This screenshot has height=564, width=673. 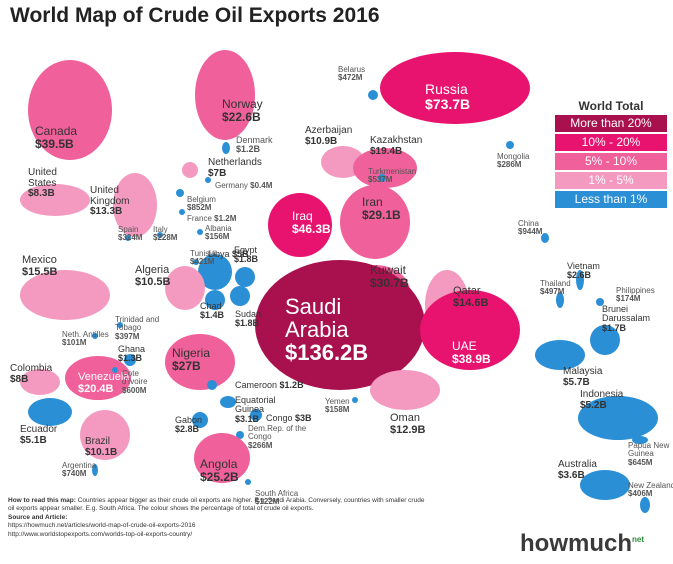 What do you see at coordinates (337, 401) in the screenshot?
I see `country-name: Yemen` at bounding box center [337, 401].